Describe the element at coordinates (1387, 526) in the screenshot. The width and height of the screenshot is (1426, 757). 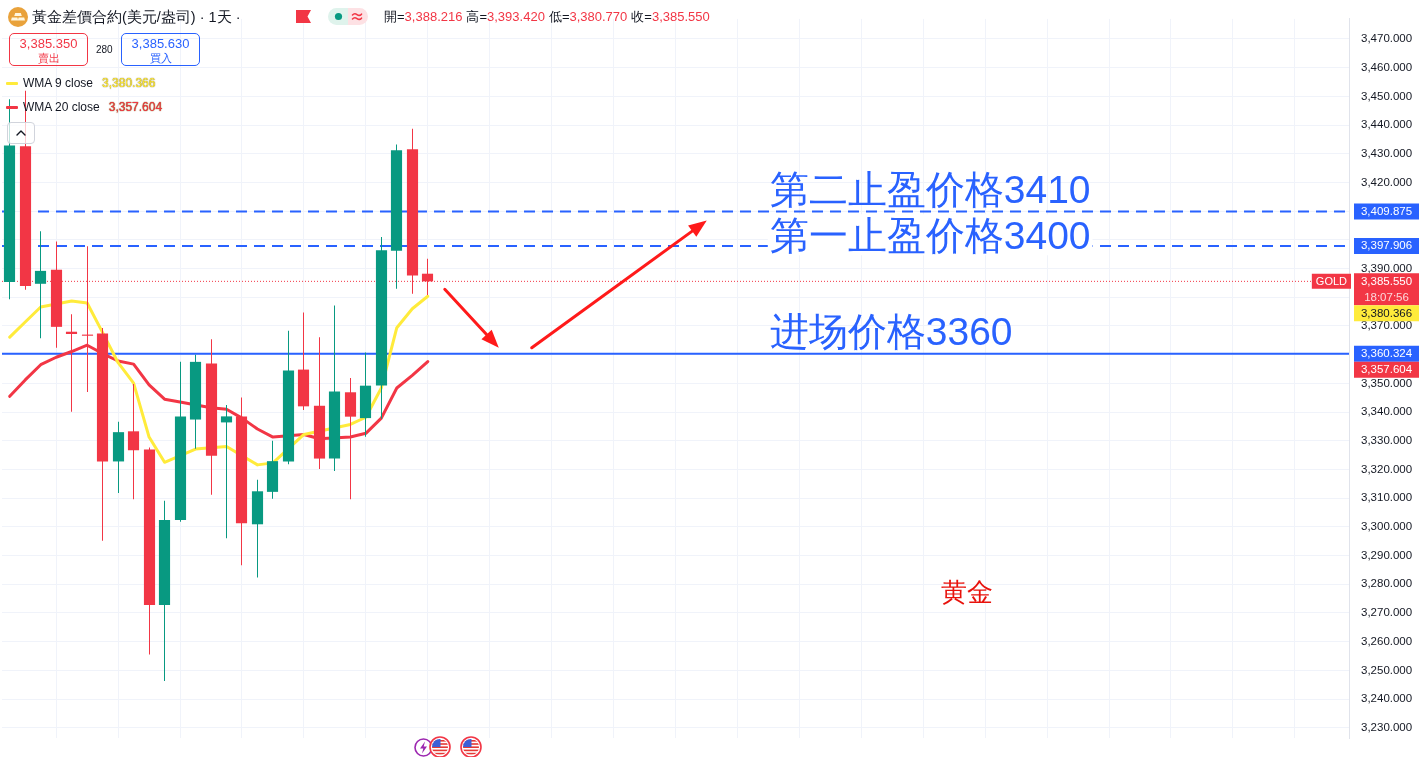
I see `y-tick-label: 3,300.000` at that location.